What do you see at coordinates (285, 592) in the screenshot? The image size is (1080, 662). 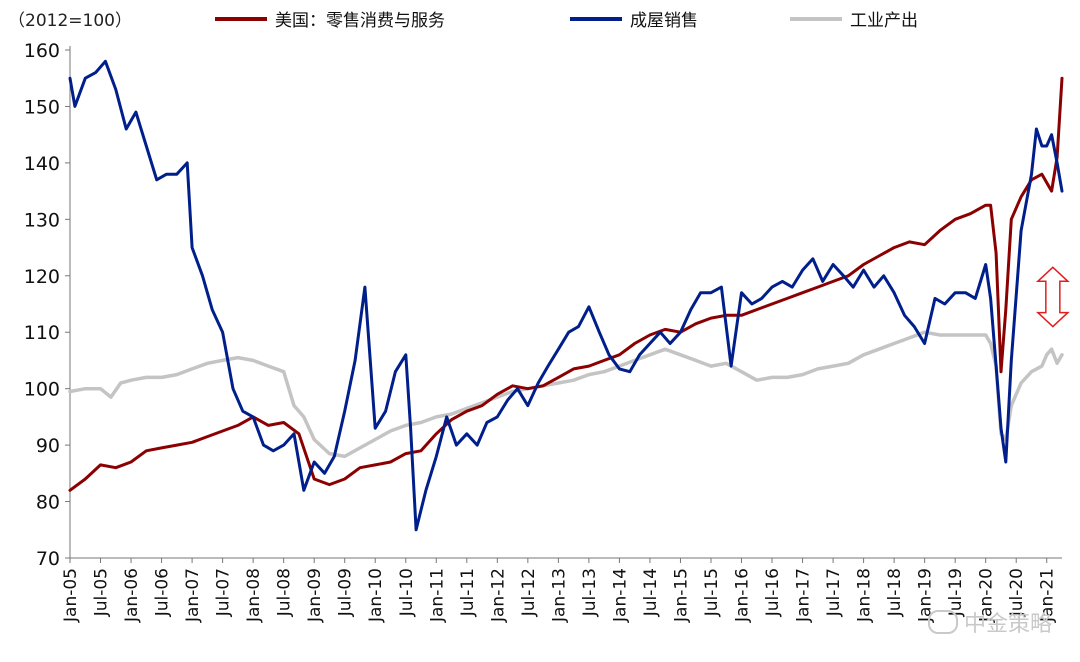 I see `x-tick-label: Jul-08` at bounding box center [285, 592].